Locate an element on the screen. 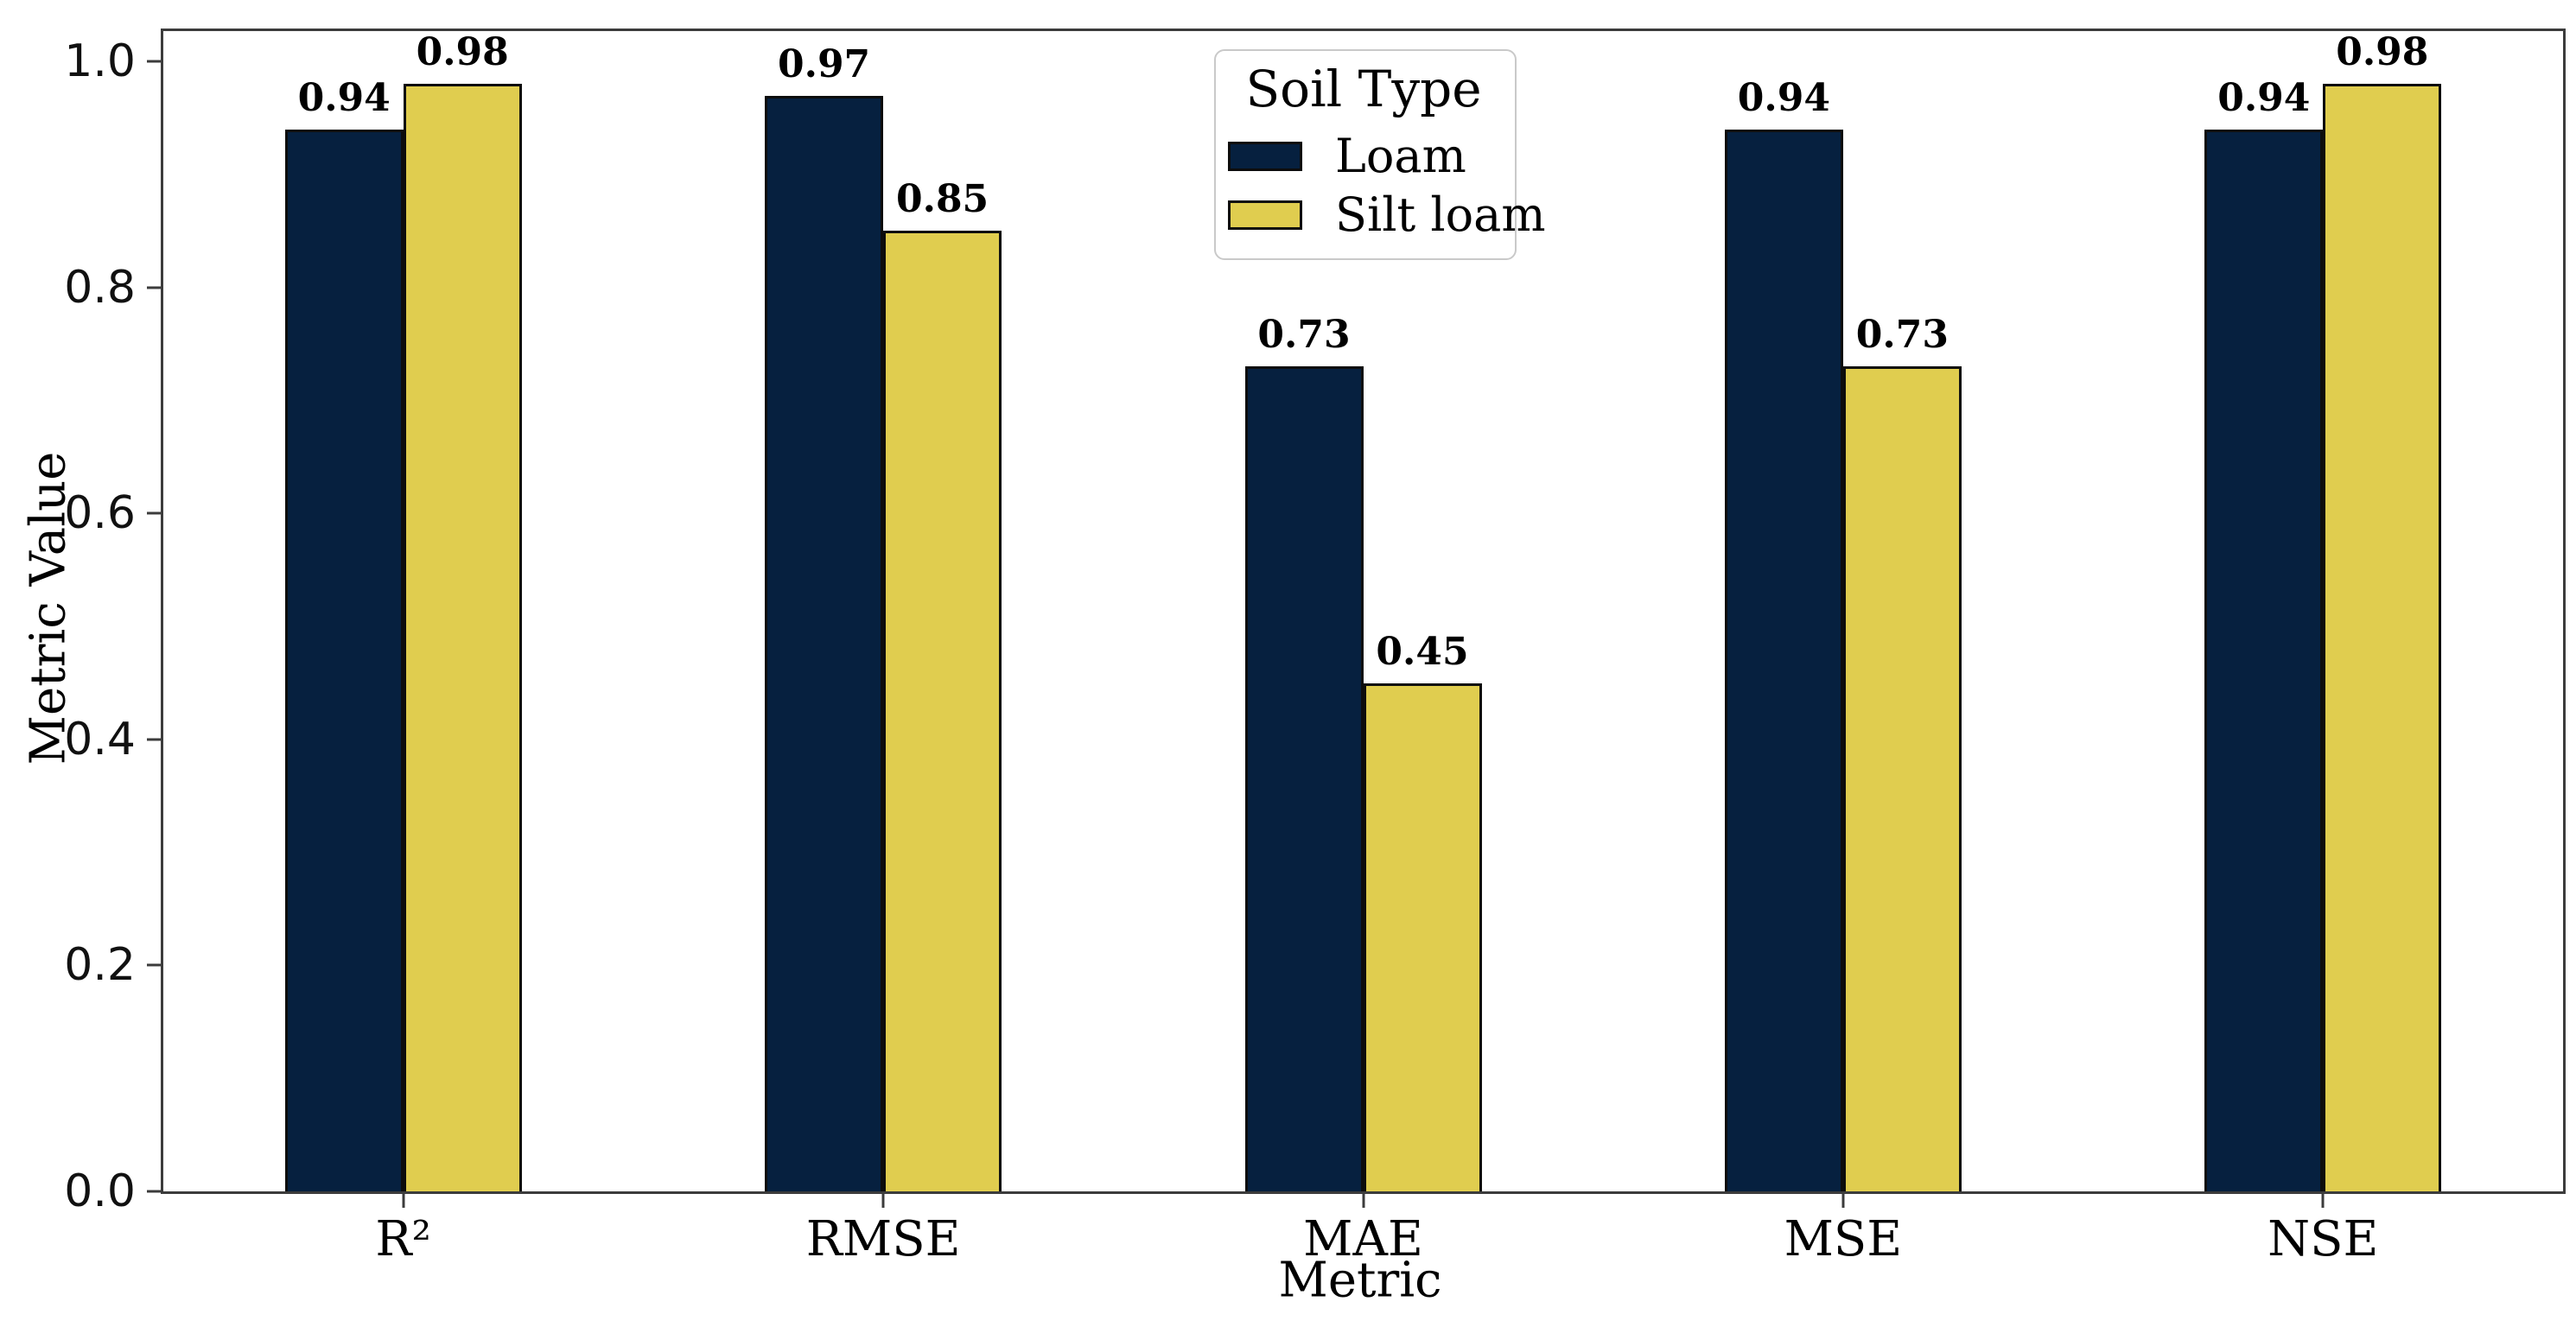 The image size is (2576, 1327). bar-loam-rmse is located at coordinates (825, 643).